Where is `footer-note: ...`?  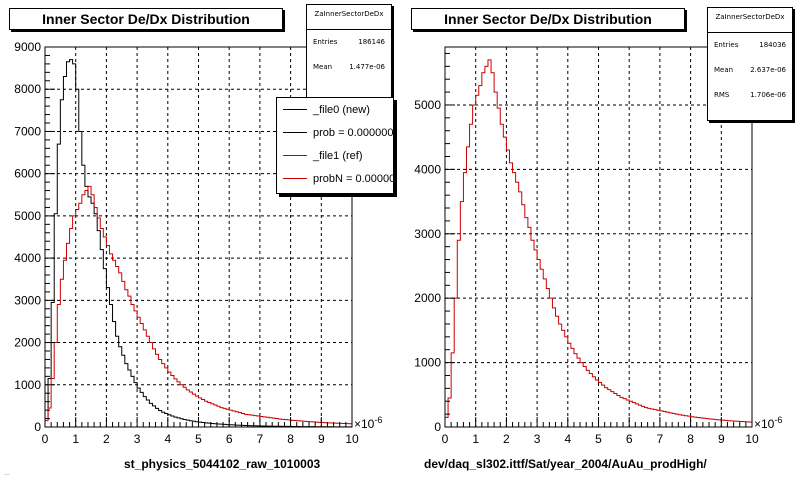 footer-note: ... is located at coordinates (7, 473).